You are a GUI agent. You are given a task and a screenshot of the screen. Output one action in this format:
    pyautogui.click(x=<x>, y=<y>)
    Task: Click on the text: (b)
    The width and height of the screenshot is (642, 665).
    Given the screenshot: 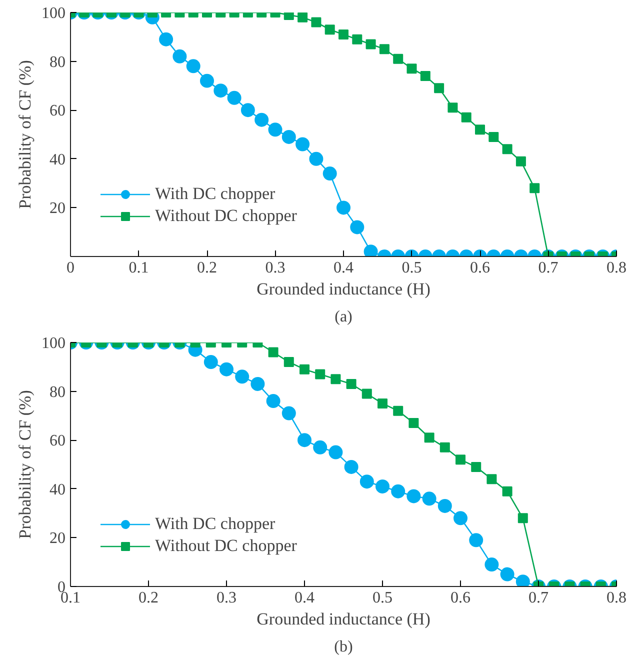 What is the action you would take?
    pyautogui.click(x=343, y=647)
    